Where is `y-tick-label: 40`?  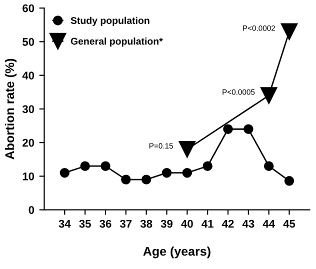
y-tick-label: 40 is located at coordinates (28, 76).